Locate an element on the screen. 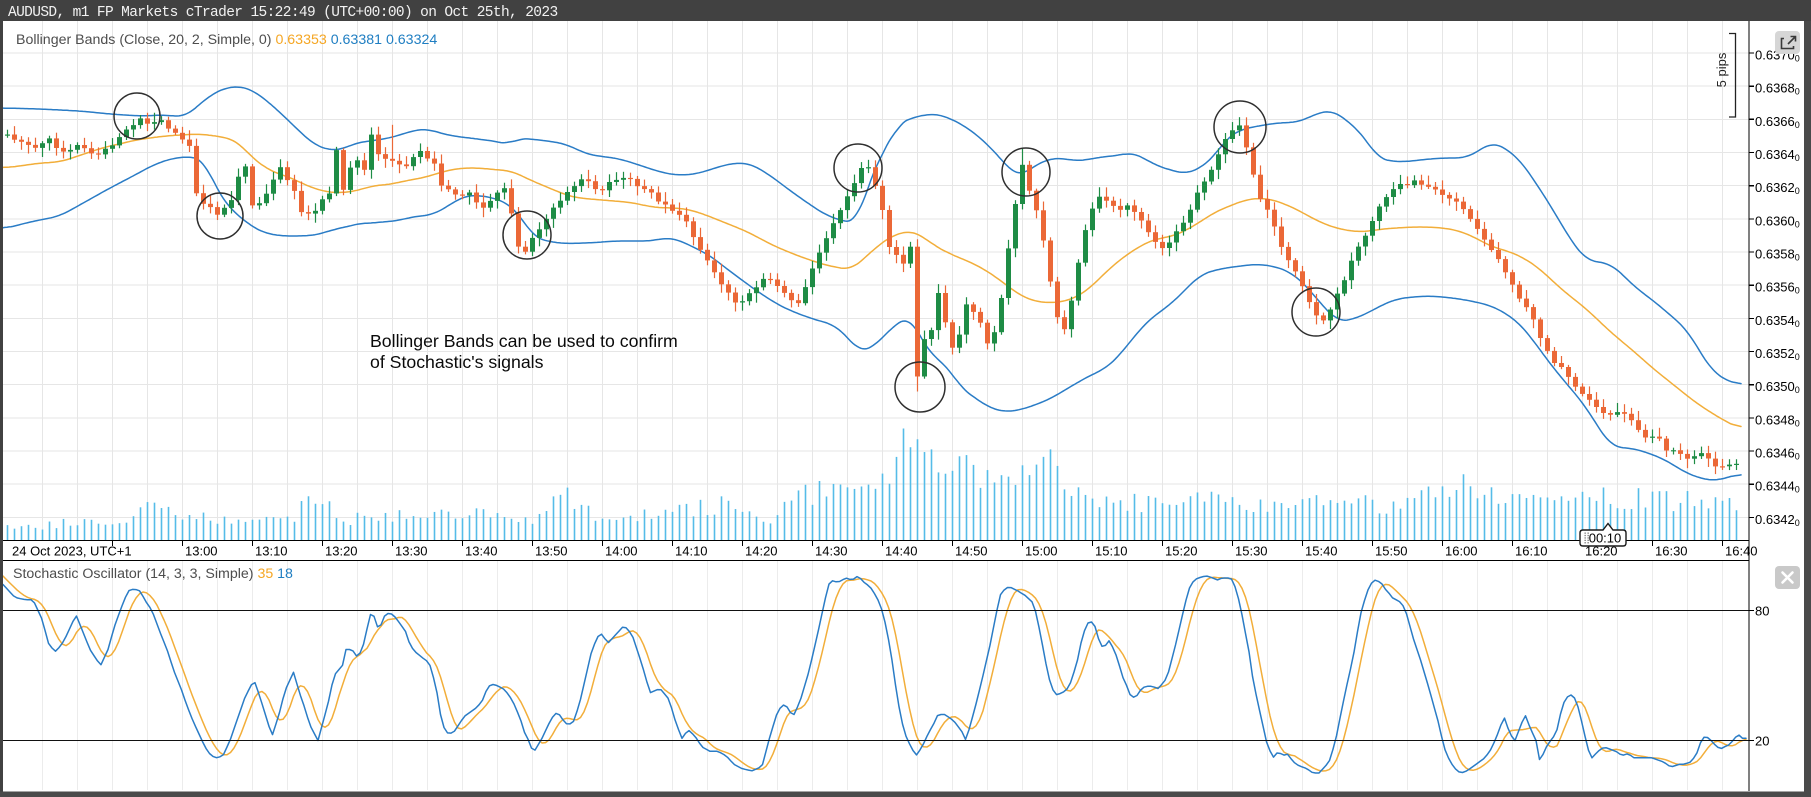 The width and height of the screenshot is (1811, 797). svg-text: 0.63680 is located at coordinates (1777, 89).